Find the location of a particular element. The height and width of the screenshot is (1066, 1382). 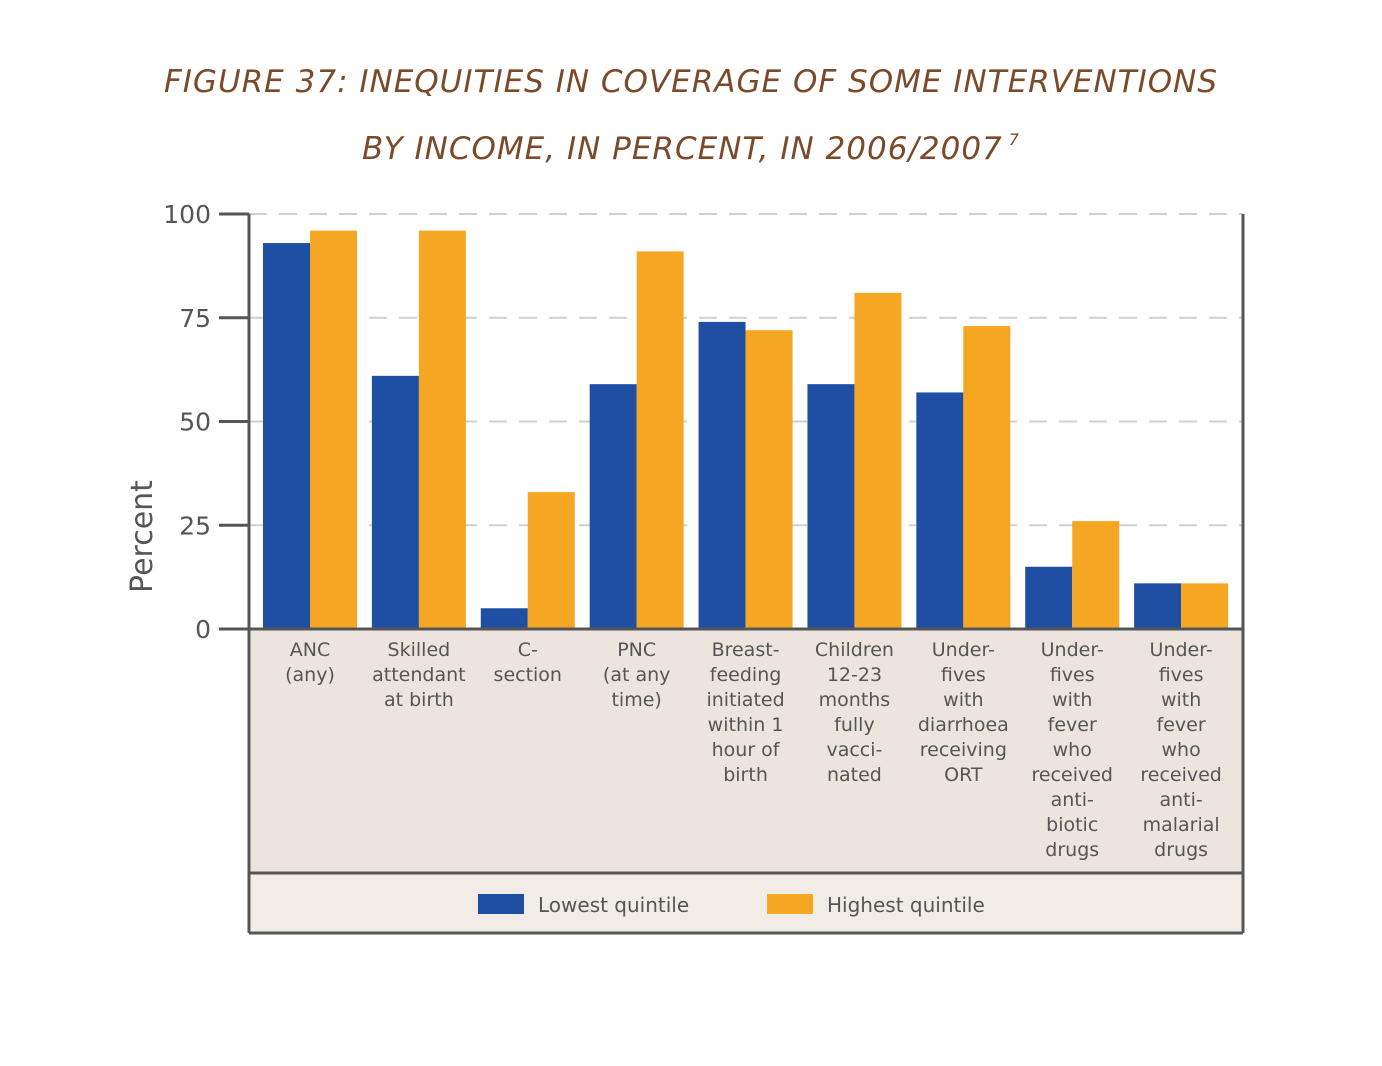

x-category-label-0-line-1: (any) is located at coordinates (310, 675).